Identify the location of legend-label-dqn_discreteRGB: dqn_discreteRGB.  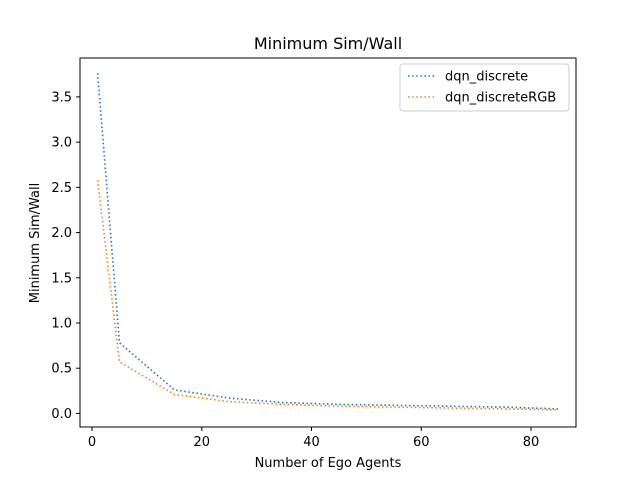
(500, 98).